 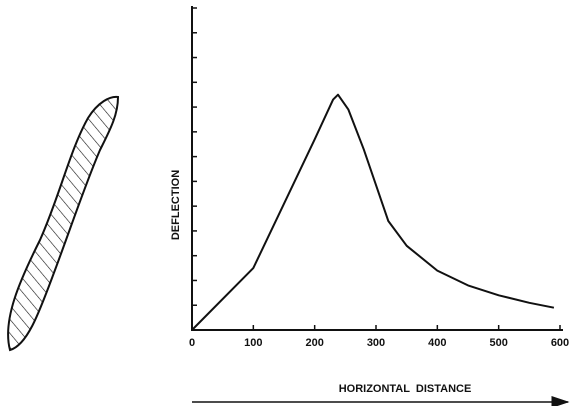 I want to click on y-axis-label: DEFLECTION, so click(x=176, y=205).